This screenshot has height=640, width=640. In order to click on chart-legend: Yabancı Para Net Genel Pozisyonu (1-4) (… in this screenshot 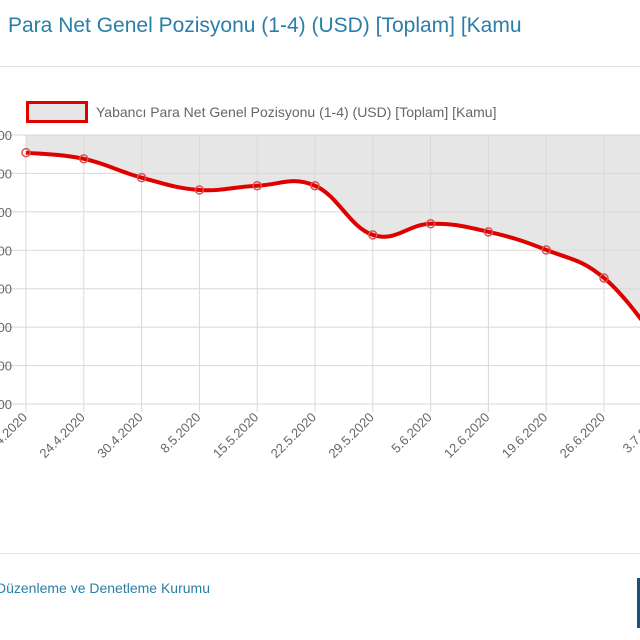, I will do `click(261, 112)`.